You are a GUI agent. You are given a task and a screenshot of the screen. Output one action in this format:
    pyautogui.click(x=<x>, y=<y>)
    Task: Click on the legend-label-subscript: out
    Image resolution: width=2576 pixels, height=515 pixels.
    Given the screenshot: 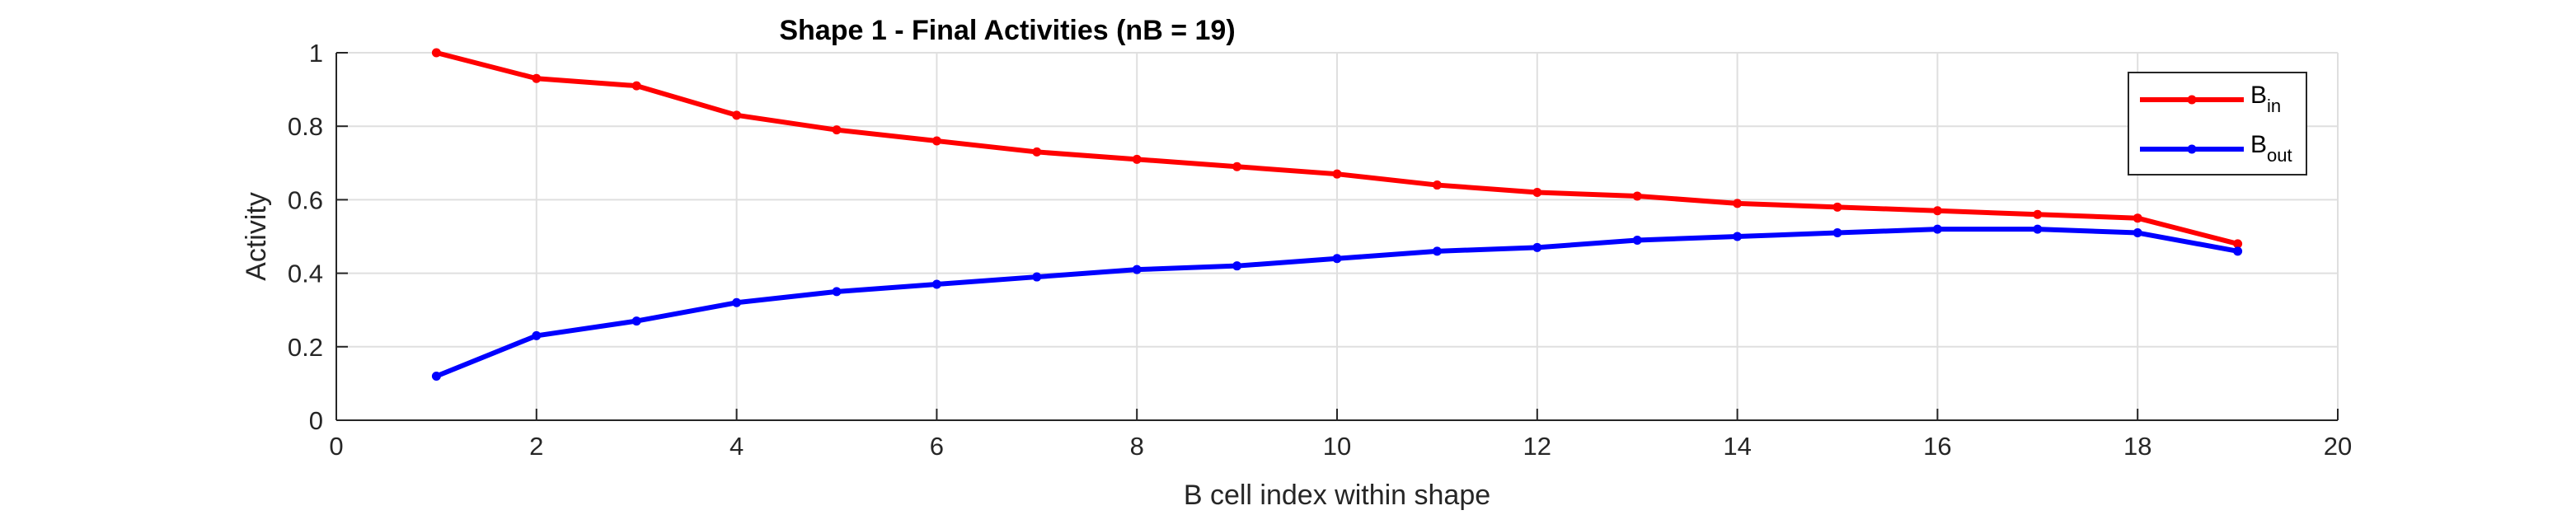 What is the action you would take?
    pyautogui.click(x=2279, y=155)
    